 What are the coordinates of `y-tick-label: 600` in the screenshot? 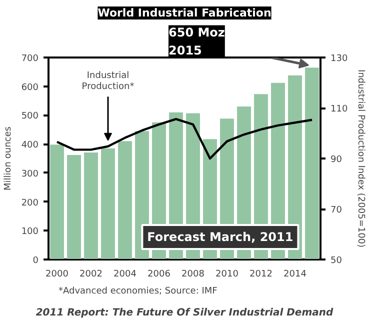 It's located at (30, 87).